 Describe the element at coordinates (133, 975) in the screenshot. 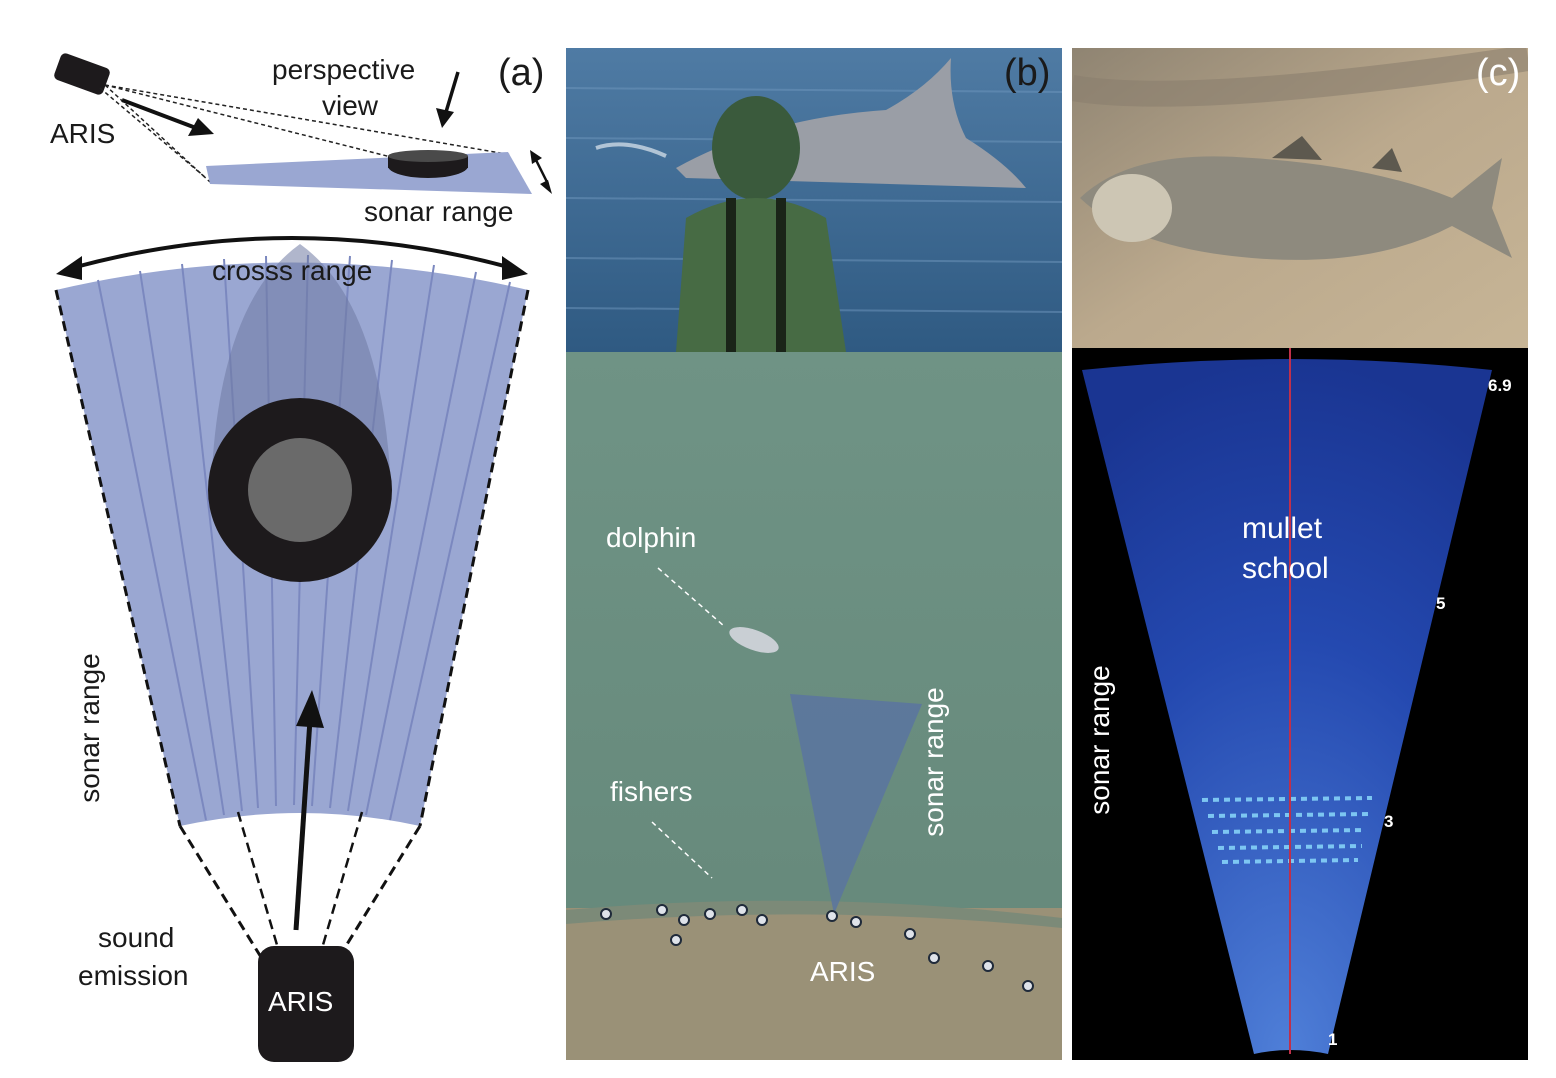

I see `sound-emission-line2: emission` at that location.